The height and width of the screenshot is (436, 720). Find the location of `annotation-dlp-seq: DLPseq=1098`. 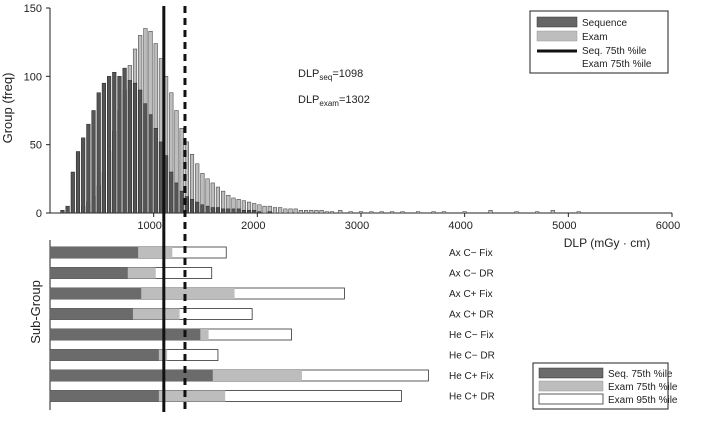

annotation-dlp-seq: DLPseq=1098 is located at coordinates (330, 75).